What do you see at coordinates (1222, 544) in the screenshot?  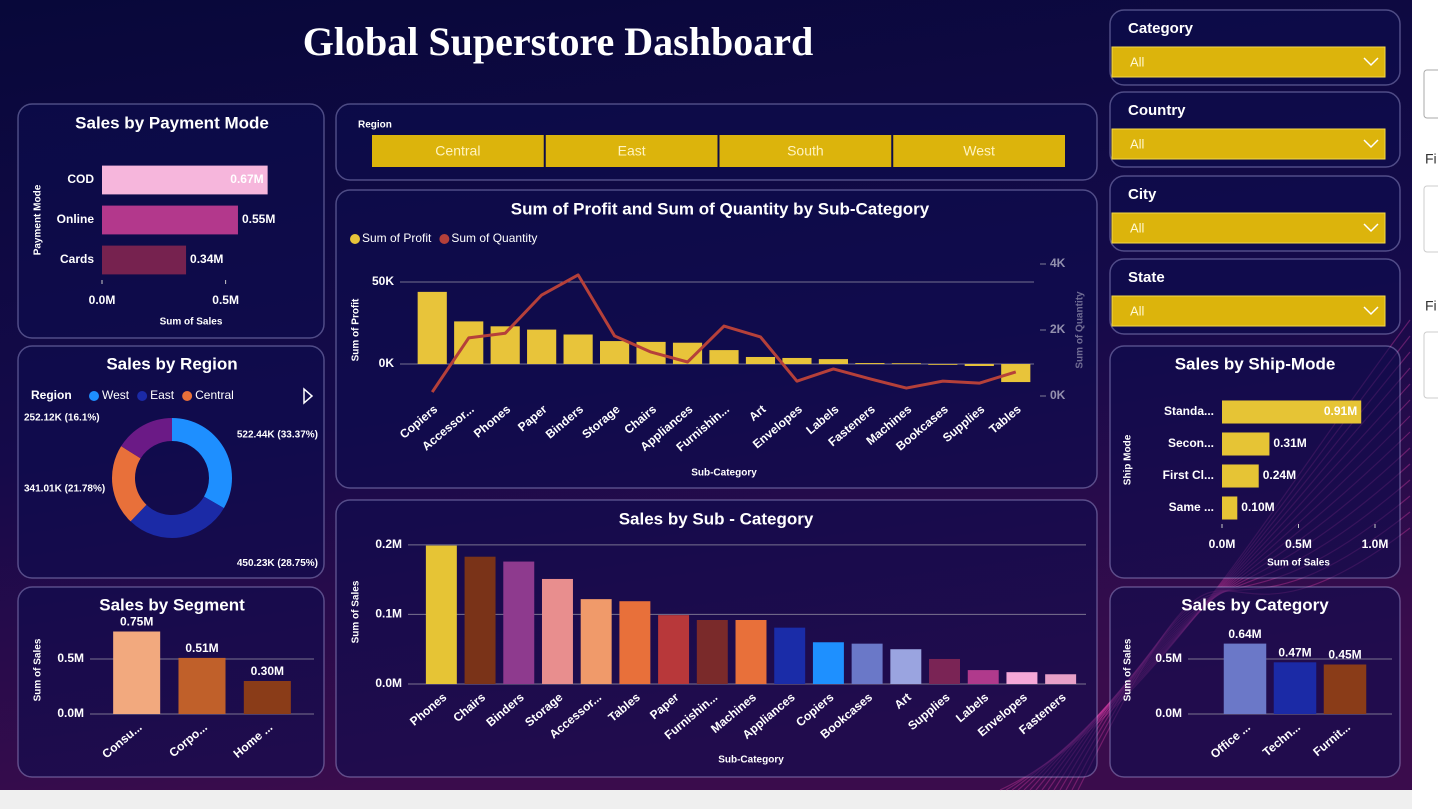 I see `x-tick-label: 0.0M` at bounding box center [1222, 544].